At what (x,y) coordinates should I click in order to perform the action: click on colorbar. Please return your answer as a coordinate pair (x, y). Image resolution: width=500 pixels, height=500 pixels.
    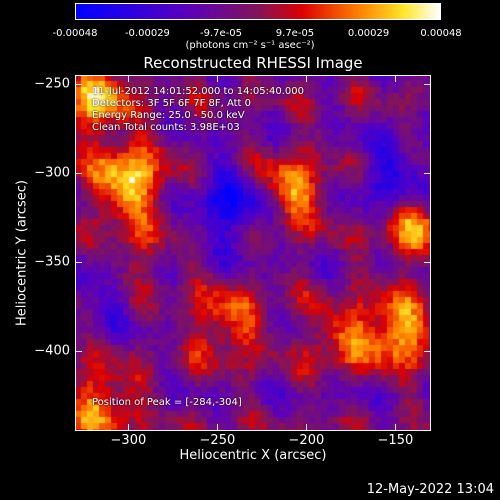
    Looking at the image, I should click on (258, 11).